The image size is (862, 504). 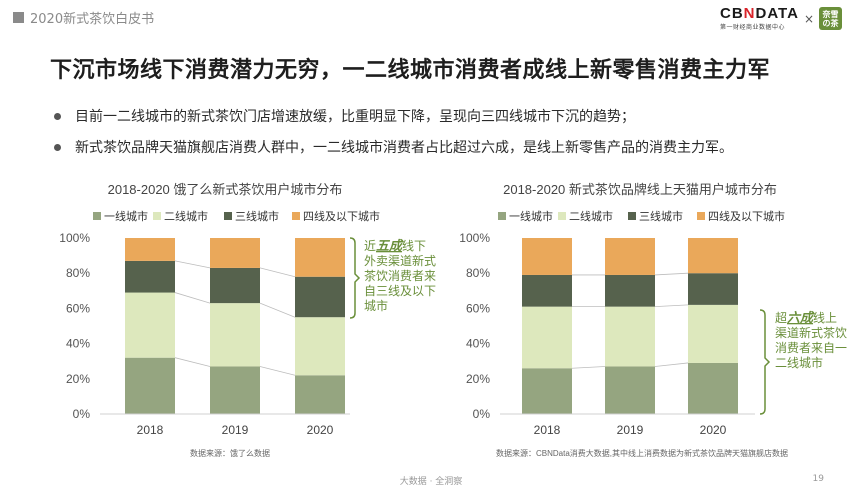 I want to click on annotation-text: 外卖渠道新式, so click(x=400, y=260).